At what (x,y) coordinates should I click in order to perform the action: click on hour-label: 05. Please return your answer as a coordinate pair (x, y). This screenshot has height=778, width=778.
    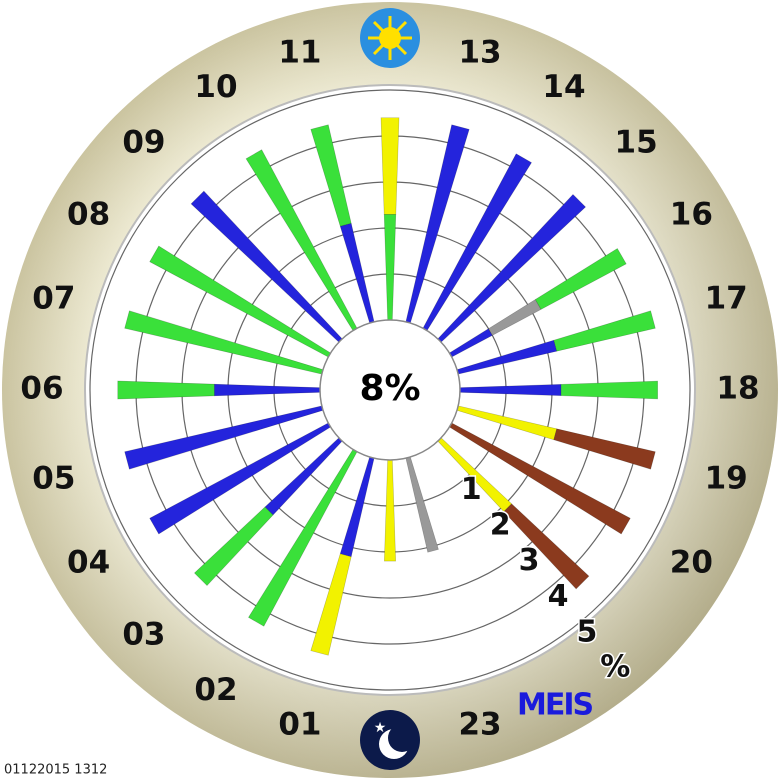
    Looking at the image, I should click on (53, 479).